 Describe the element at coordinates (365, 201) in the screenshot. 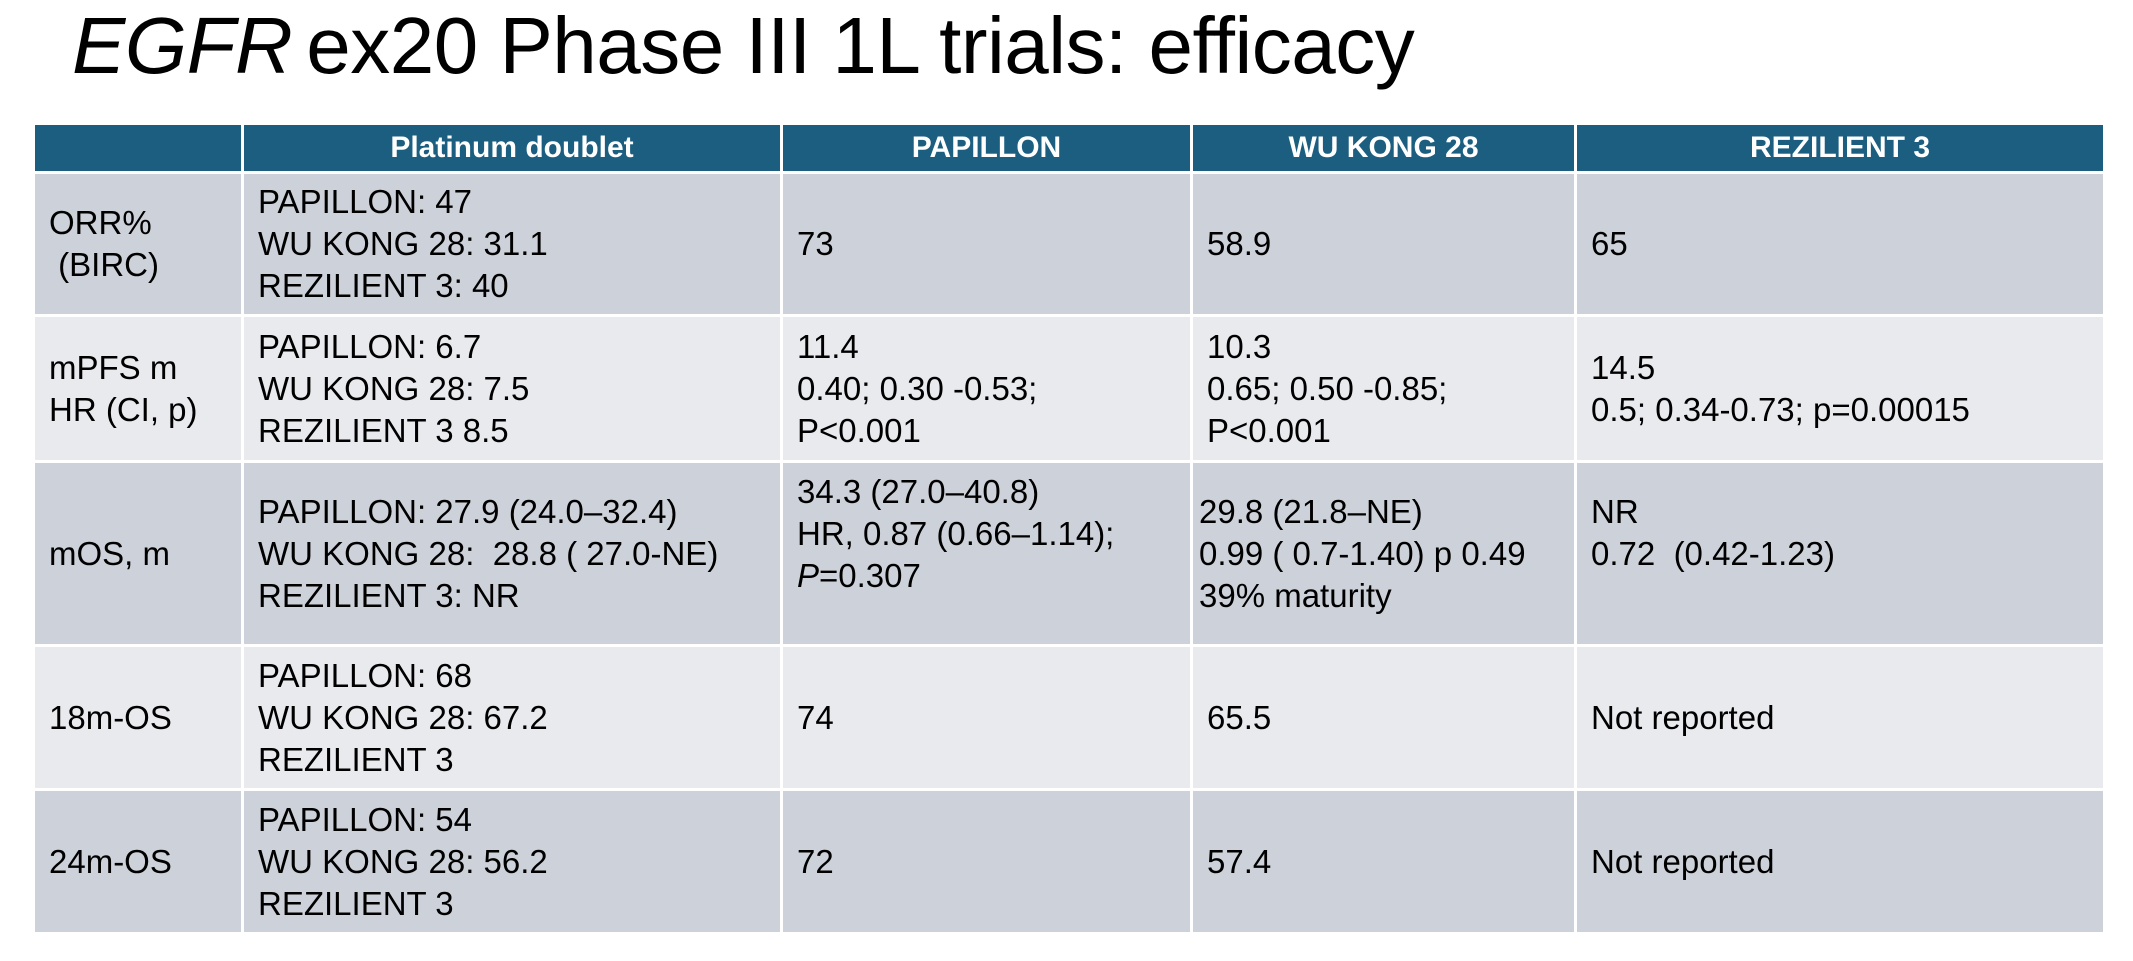

I see `cell-line: PAPILLON: 47` at that location.